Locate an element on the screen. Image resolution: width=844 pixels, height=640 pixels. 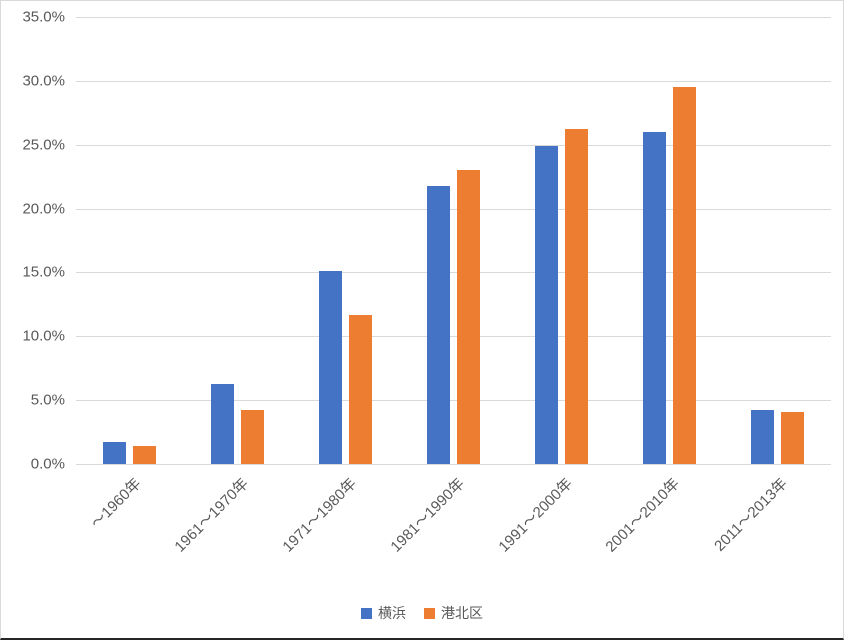
x-axis-category: ～1960年 is located at coordinates (130, 527).